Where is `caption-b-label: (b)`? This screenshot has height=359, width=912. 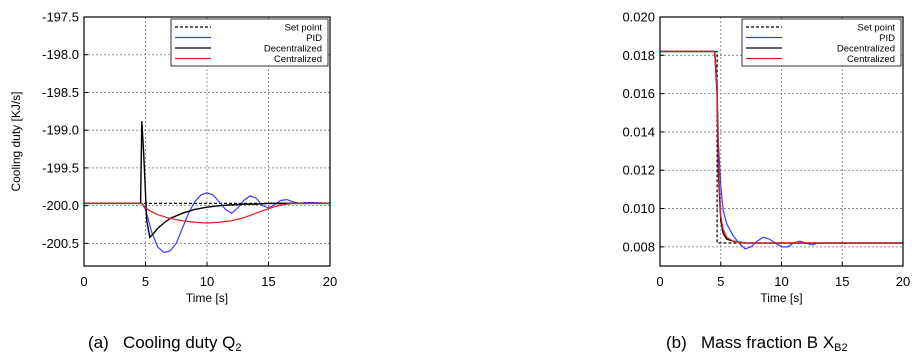
caption-b-label: (b) is located at coordinates (676, 342).